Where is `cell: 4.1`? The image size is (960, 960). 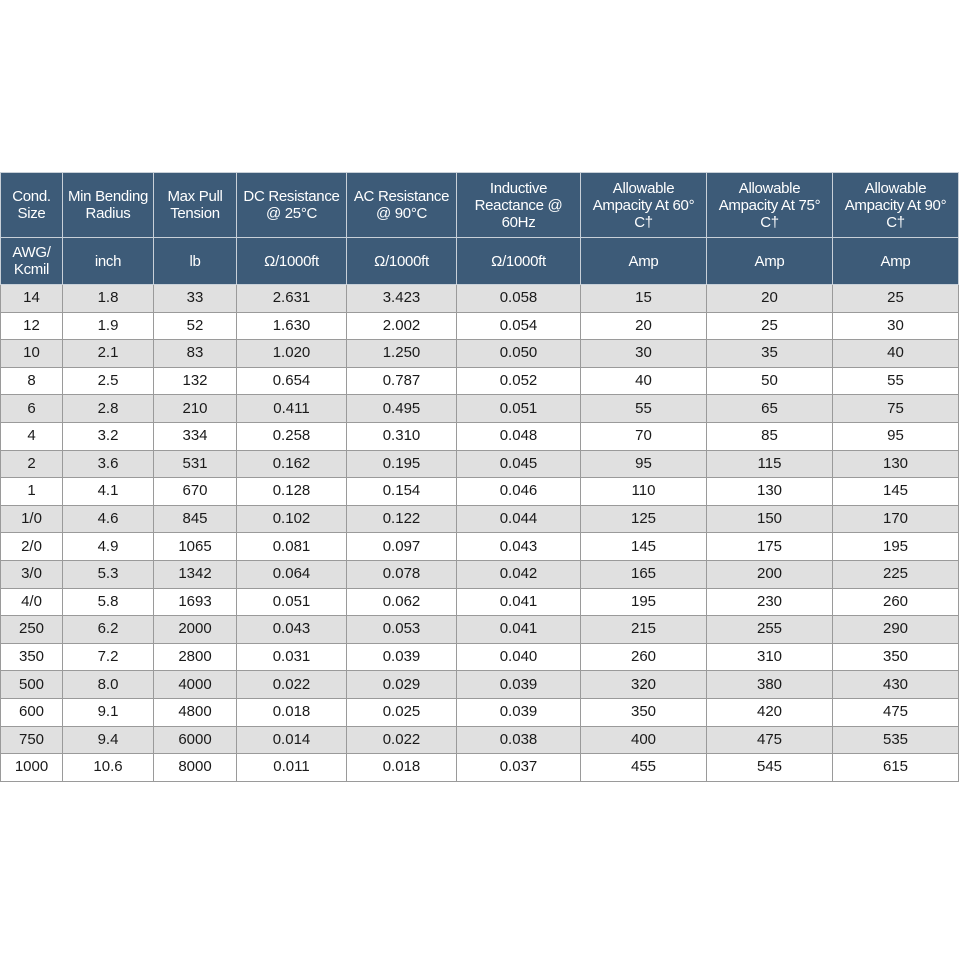
cell: 4.1 is located at coordinates (108, 491).